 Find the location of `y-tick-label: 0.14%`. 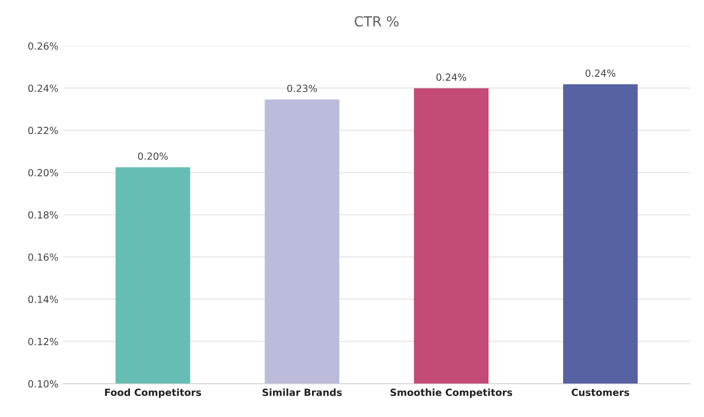

y-tick-label: 0.14% is located at coordinates (43, 300).